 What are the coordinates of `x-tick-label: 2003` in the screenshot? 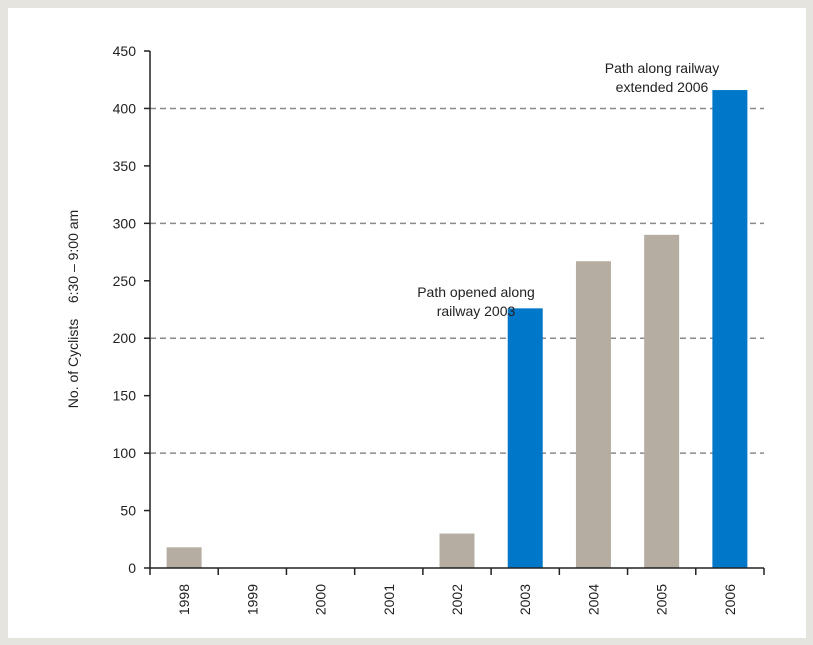 It's located at (525, 599).